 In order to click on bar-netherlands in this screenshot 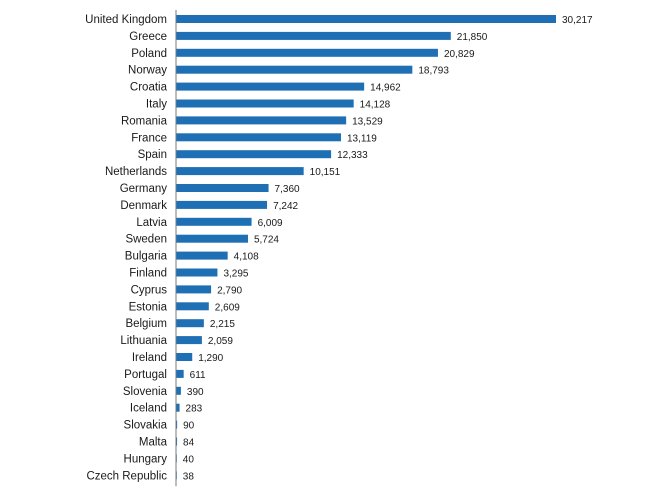, I will do `click(240, 171)`.